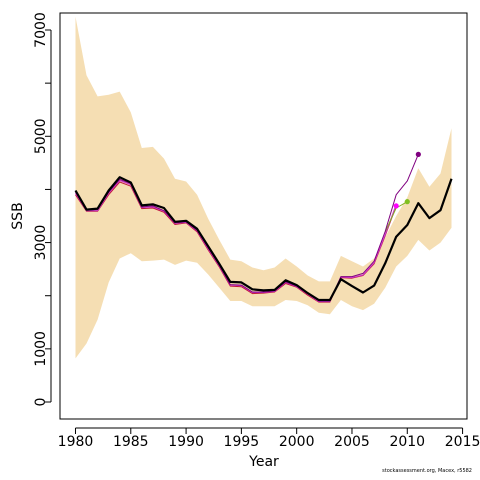 This screenshot has height=480, width=480. What do you see at coordinates (76, 442) in the screenshot?
I see `x-tick-label: 1980` at bounding box center [76, 442].